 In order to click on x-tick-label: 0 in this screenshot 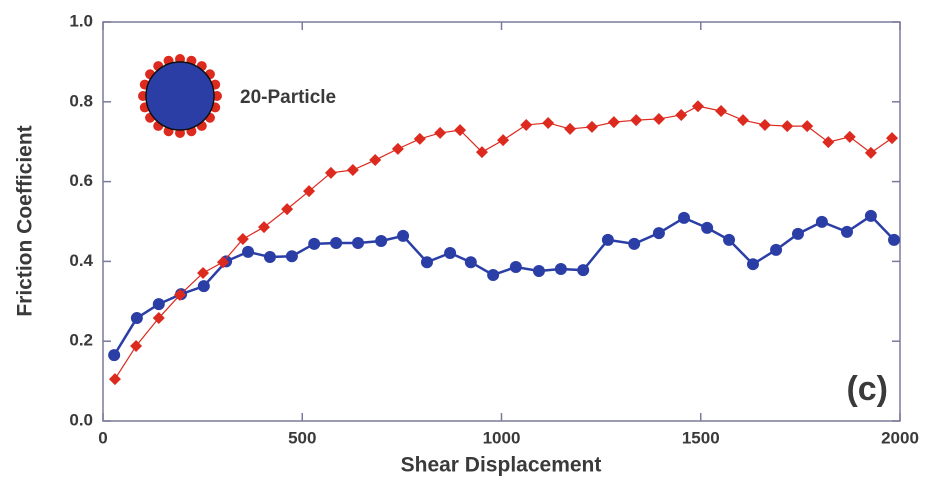, I will do `click(102, 437)`.